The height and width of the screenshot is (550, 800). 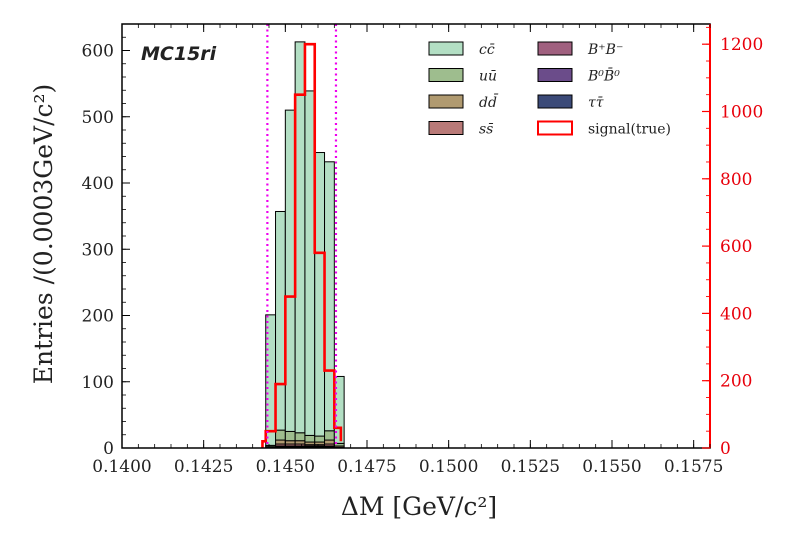 What do you see at coordinates (203, 467) in the screenshot?
I see `x-tick-label: 0.1425` at bounding box center [203, 467].